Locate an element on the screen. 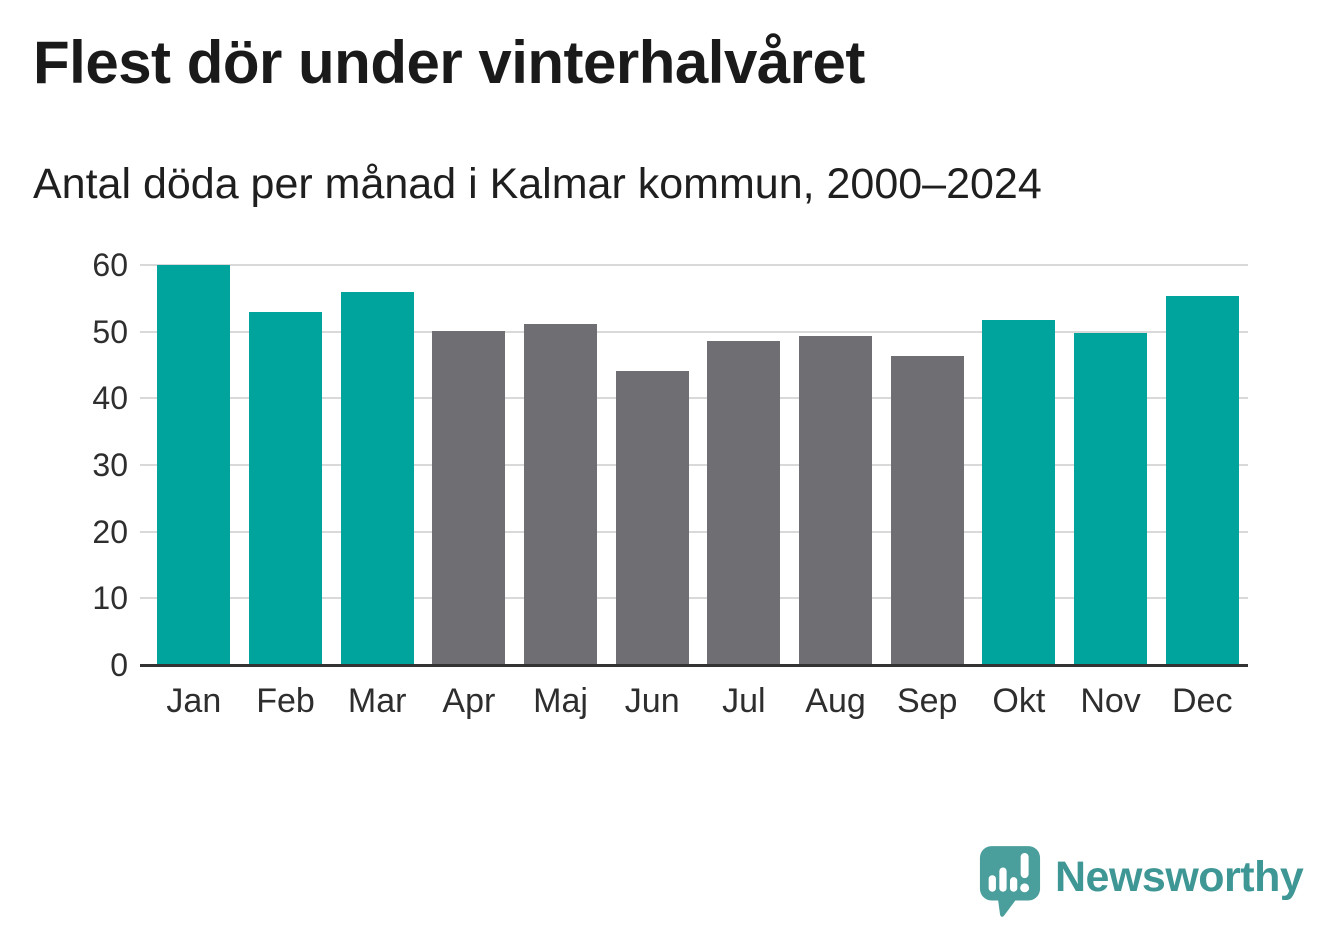  bar-aug is located at coordinates (836, 500).